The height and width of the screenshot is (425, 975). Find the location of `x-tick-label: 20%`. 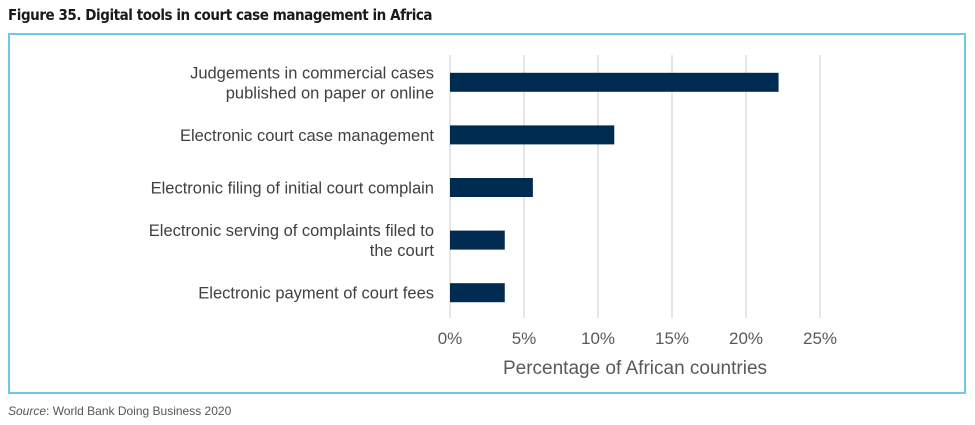

x-tick-label: 20% is located at coordinates (746, 338).